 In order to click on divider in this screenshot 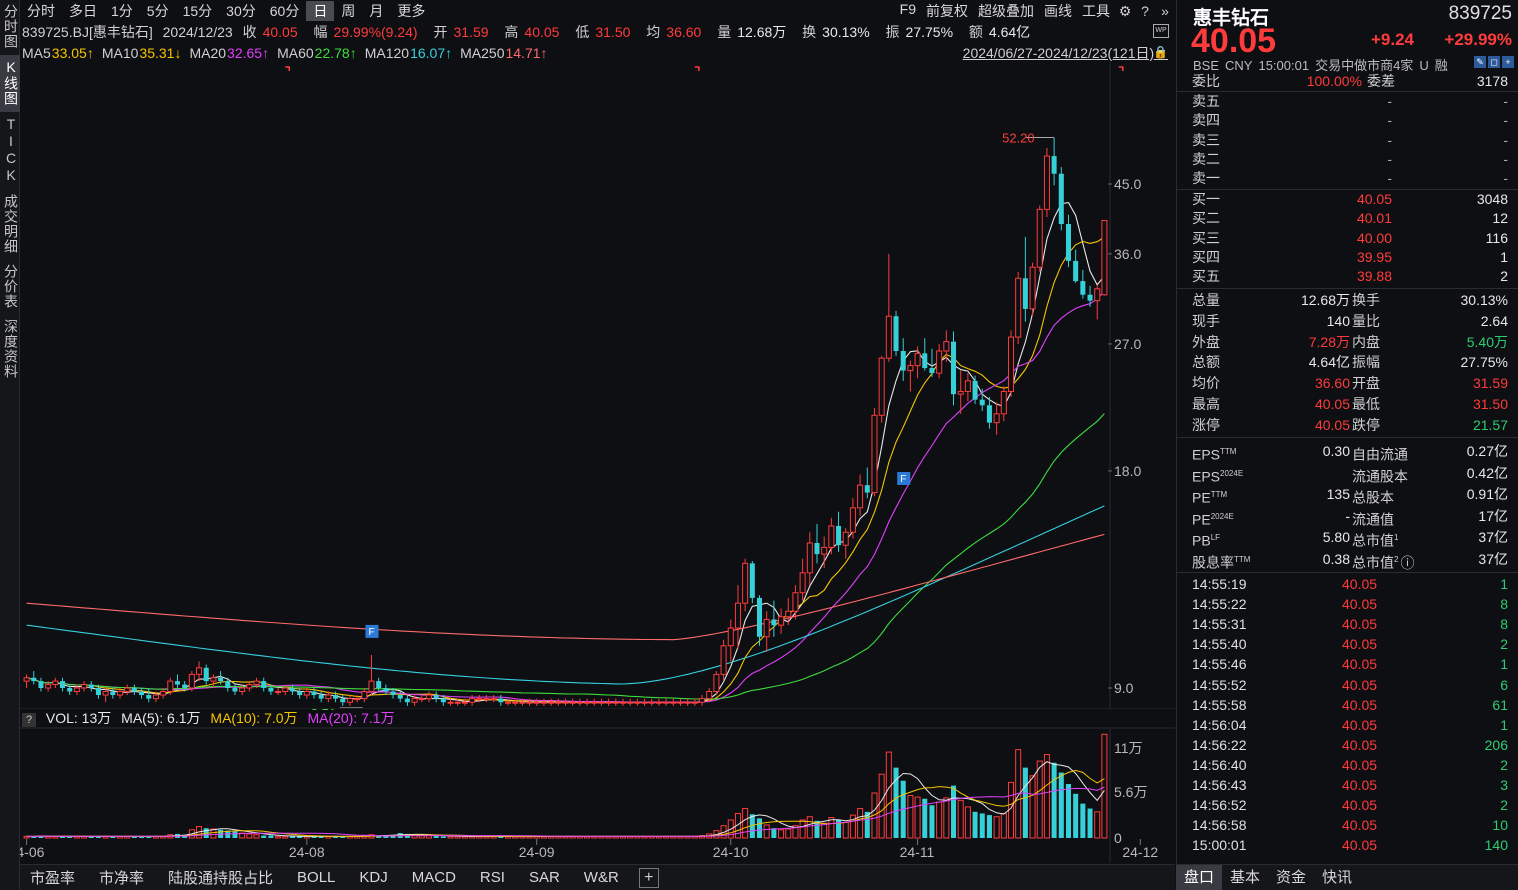, I will do `click(1347, 572)`.